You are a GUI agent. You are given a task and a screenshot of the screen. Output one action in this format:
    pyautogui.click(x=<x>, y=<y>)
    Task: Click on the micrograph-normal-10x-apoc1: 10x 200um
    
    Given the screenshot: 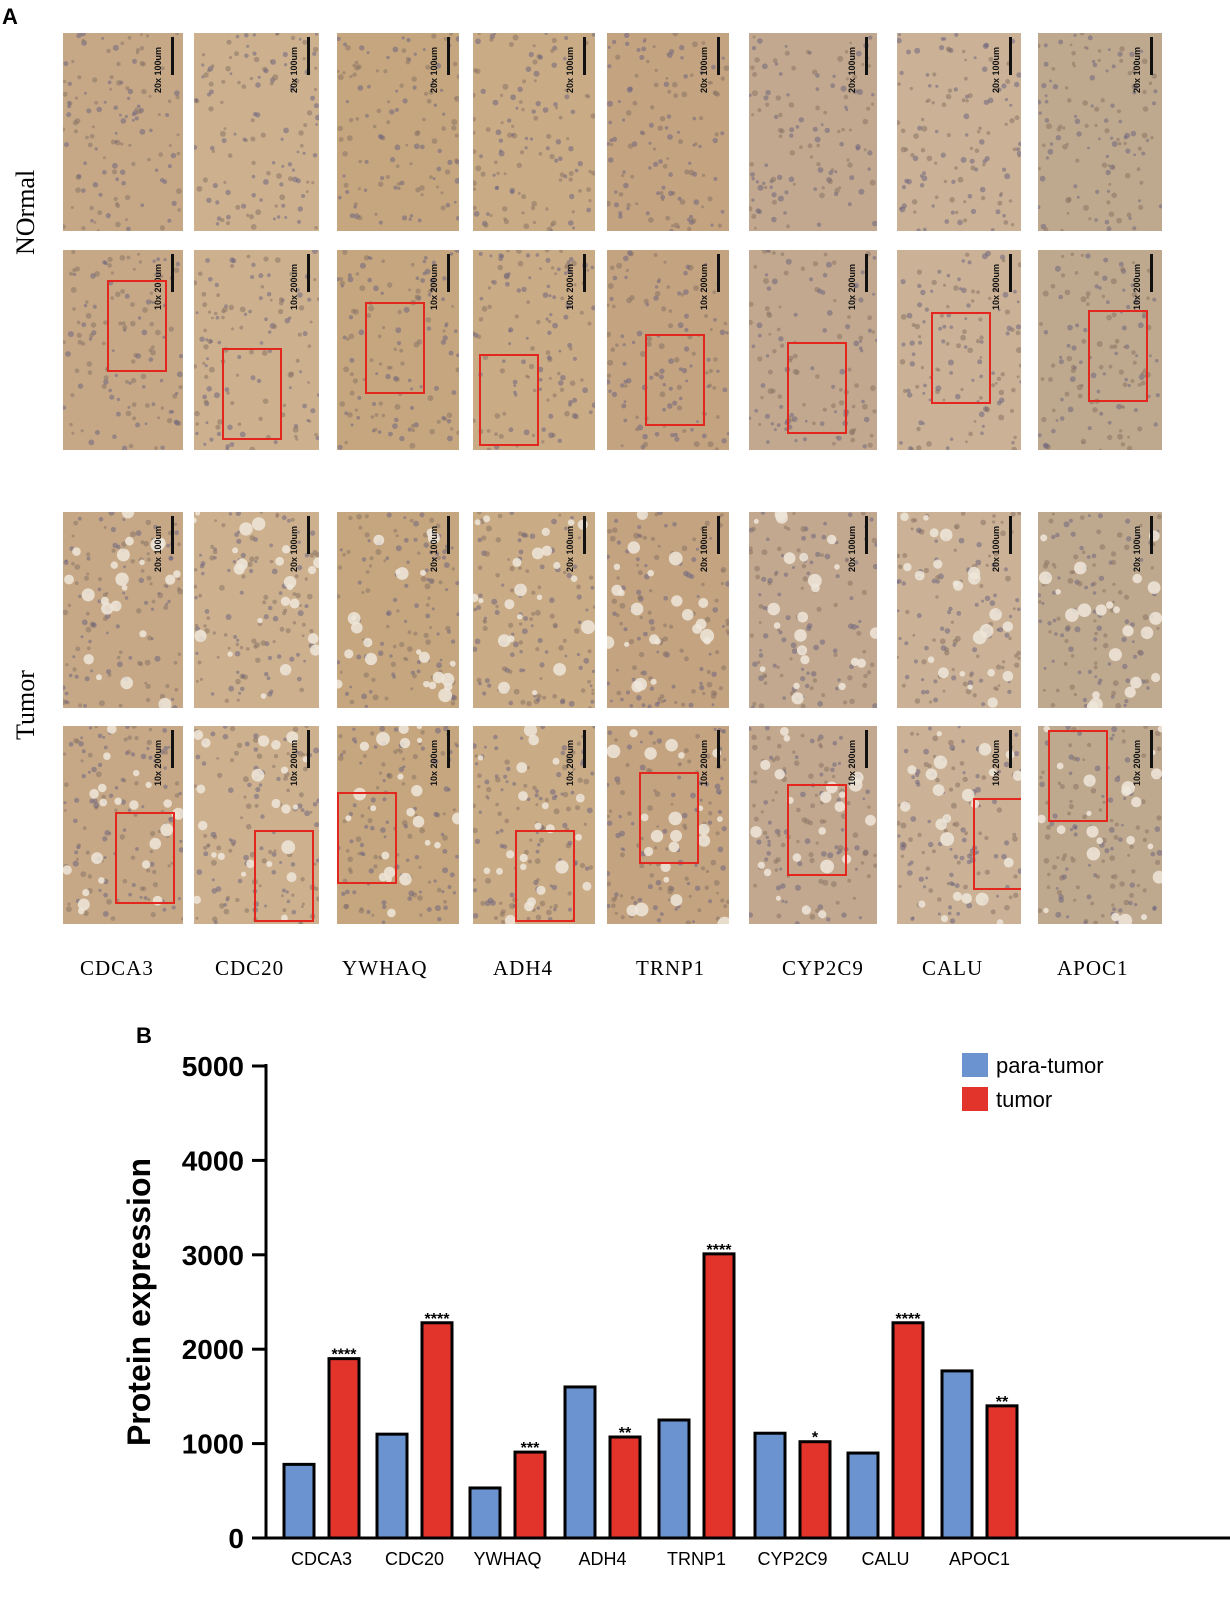 What is the action you would take?
    pyautogui.click(x=1100, y=350)
    